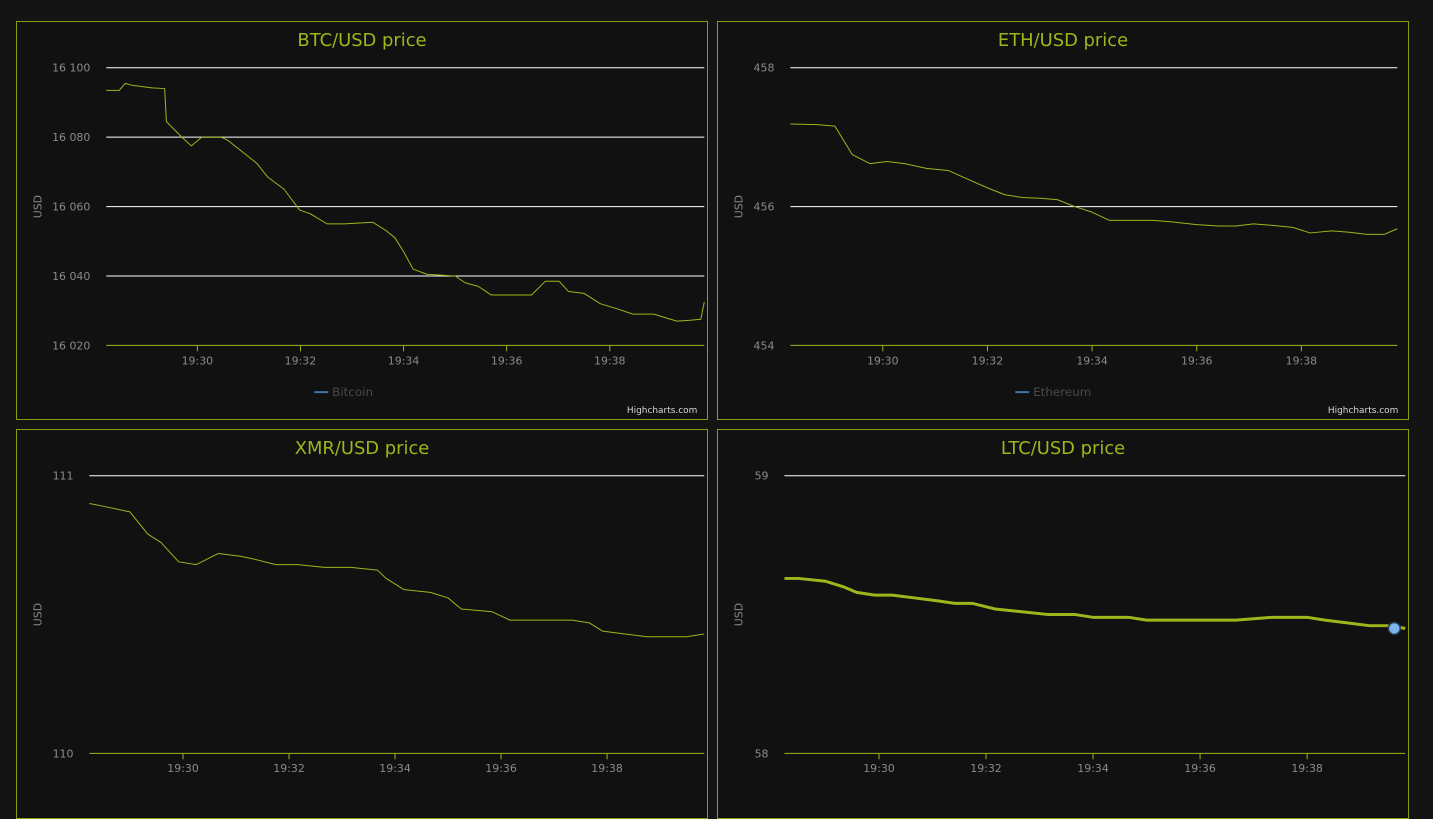  I want to click on chart-title: BTC/USD price, so click(361, 40).